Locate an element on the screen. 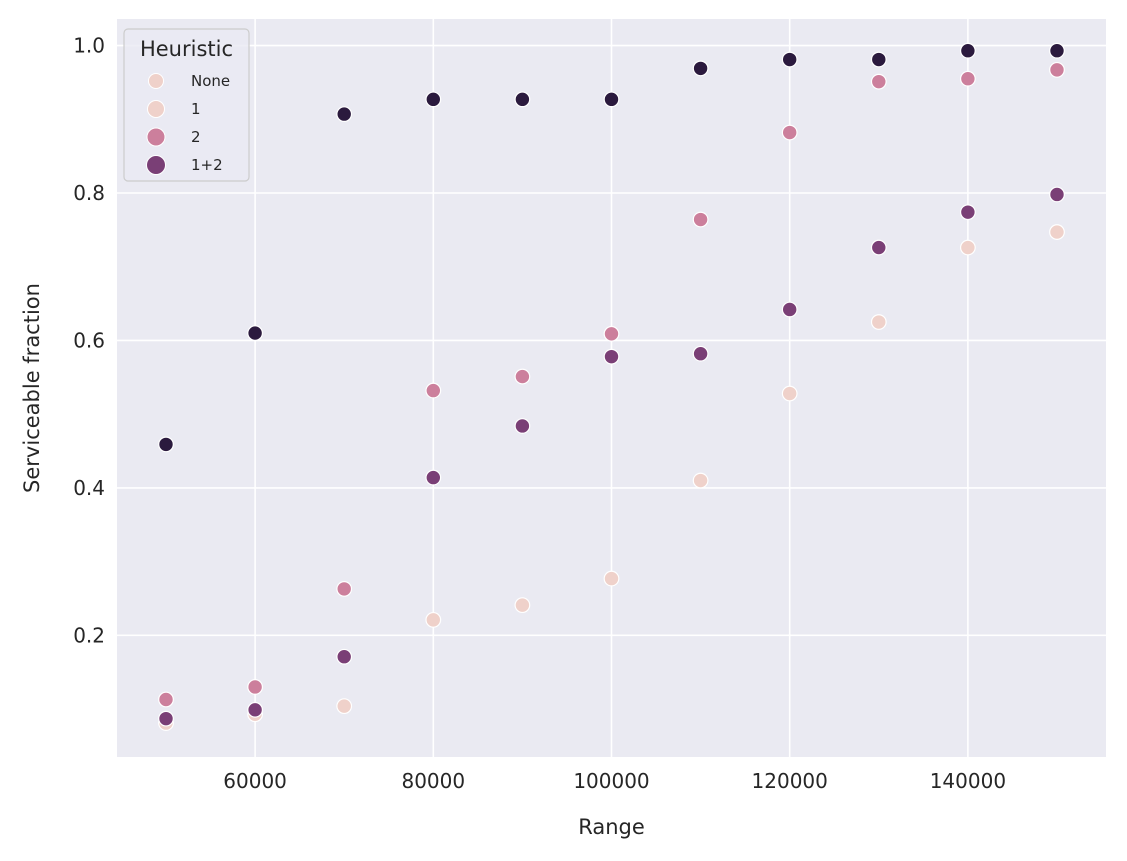  y-tick-label: 0.8 is located at coordinates (89, 193).